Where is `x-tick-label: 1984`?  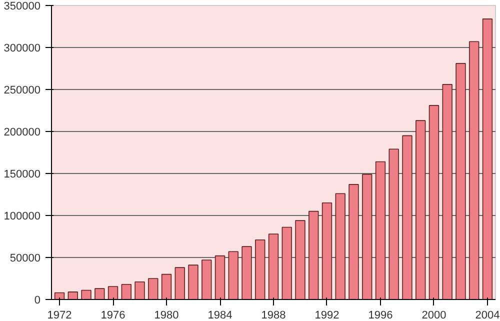 x-tick-label: 1984 is located at coordinates (220, 315).